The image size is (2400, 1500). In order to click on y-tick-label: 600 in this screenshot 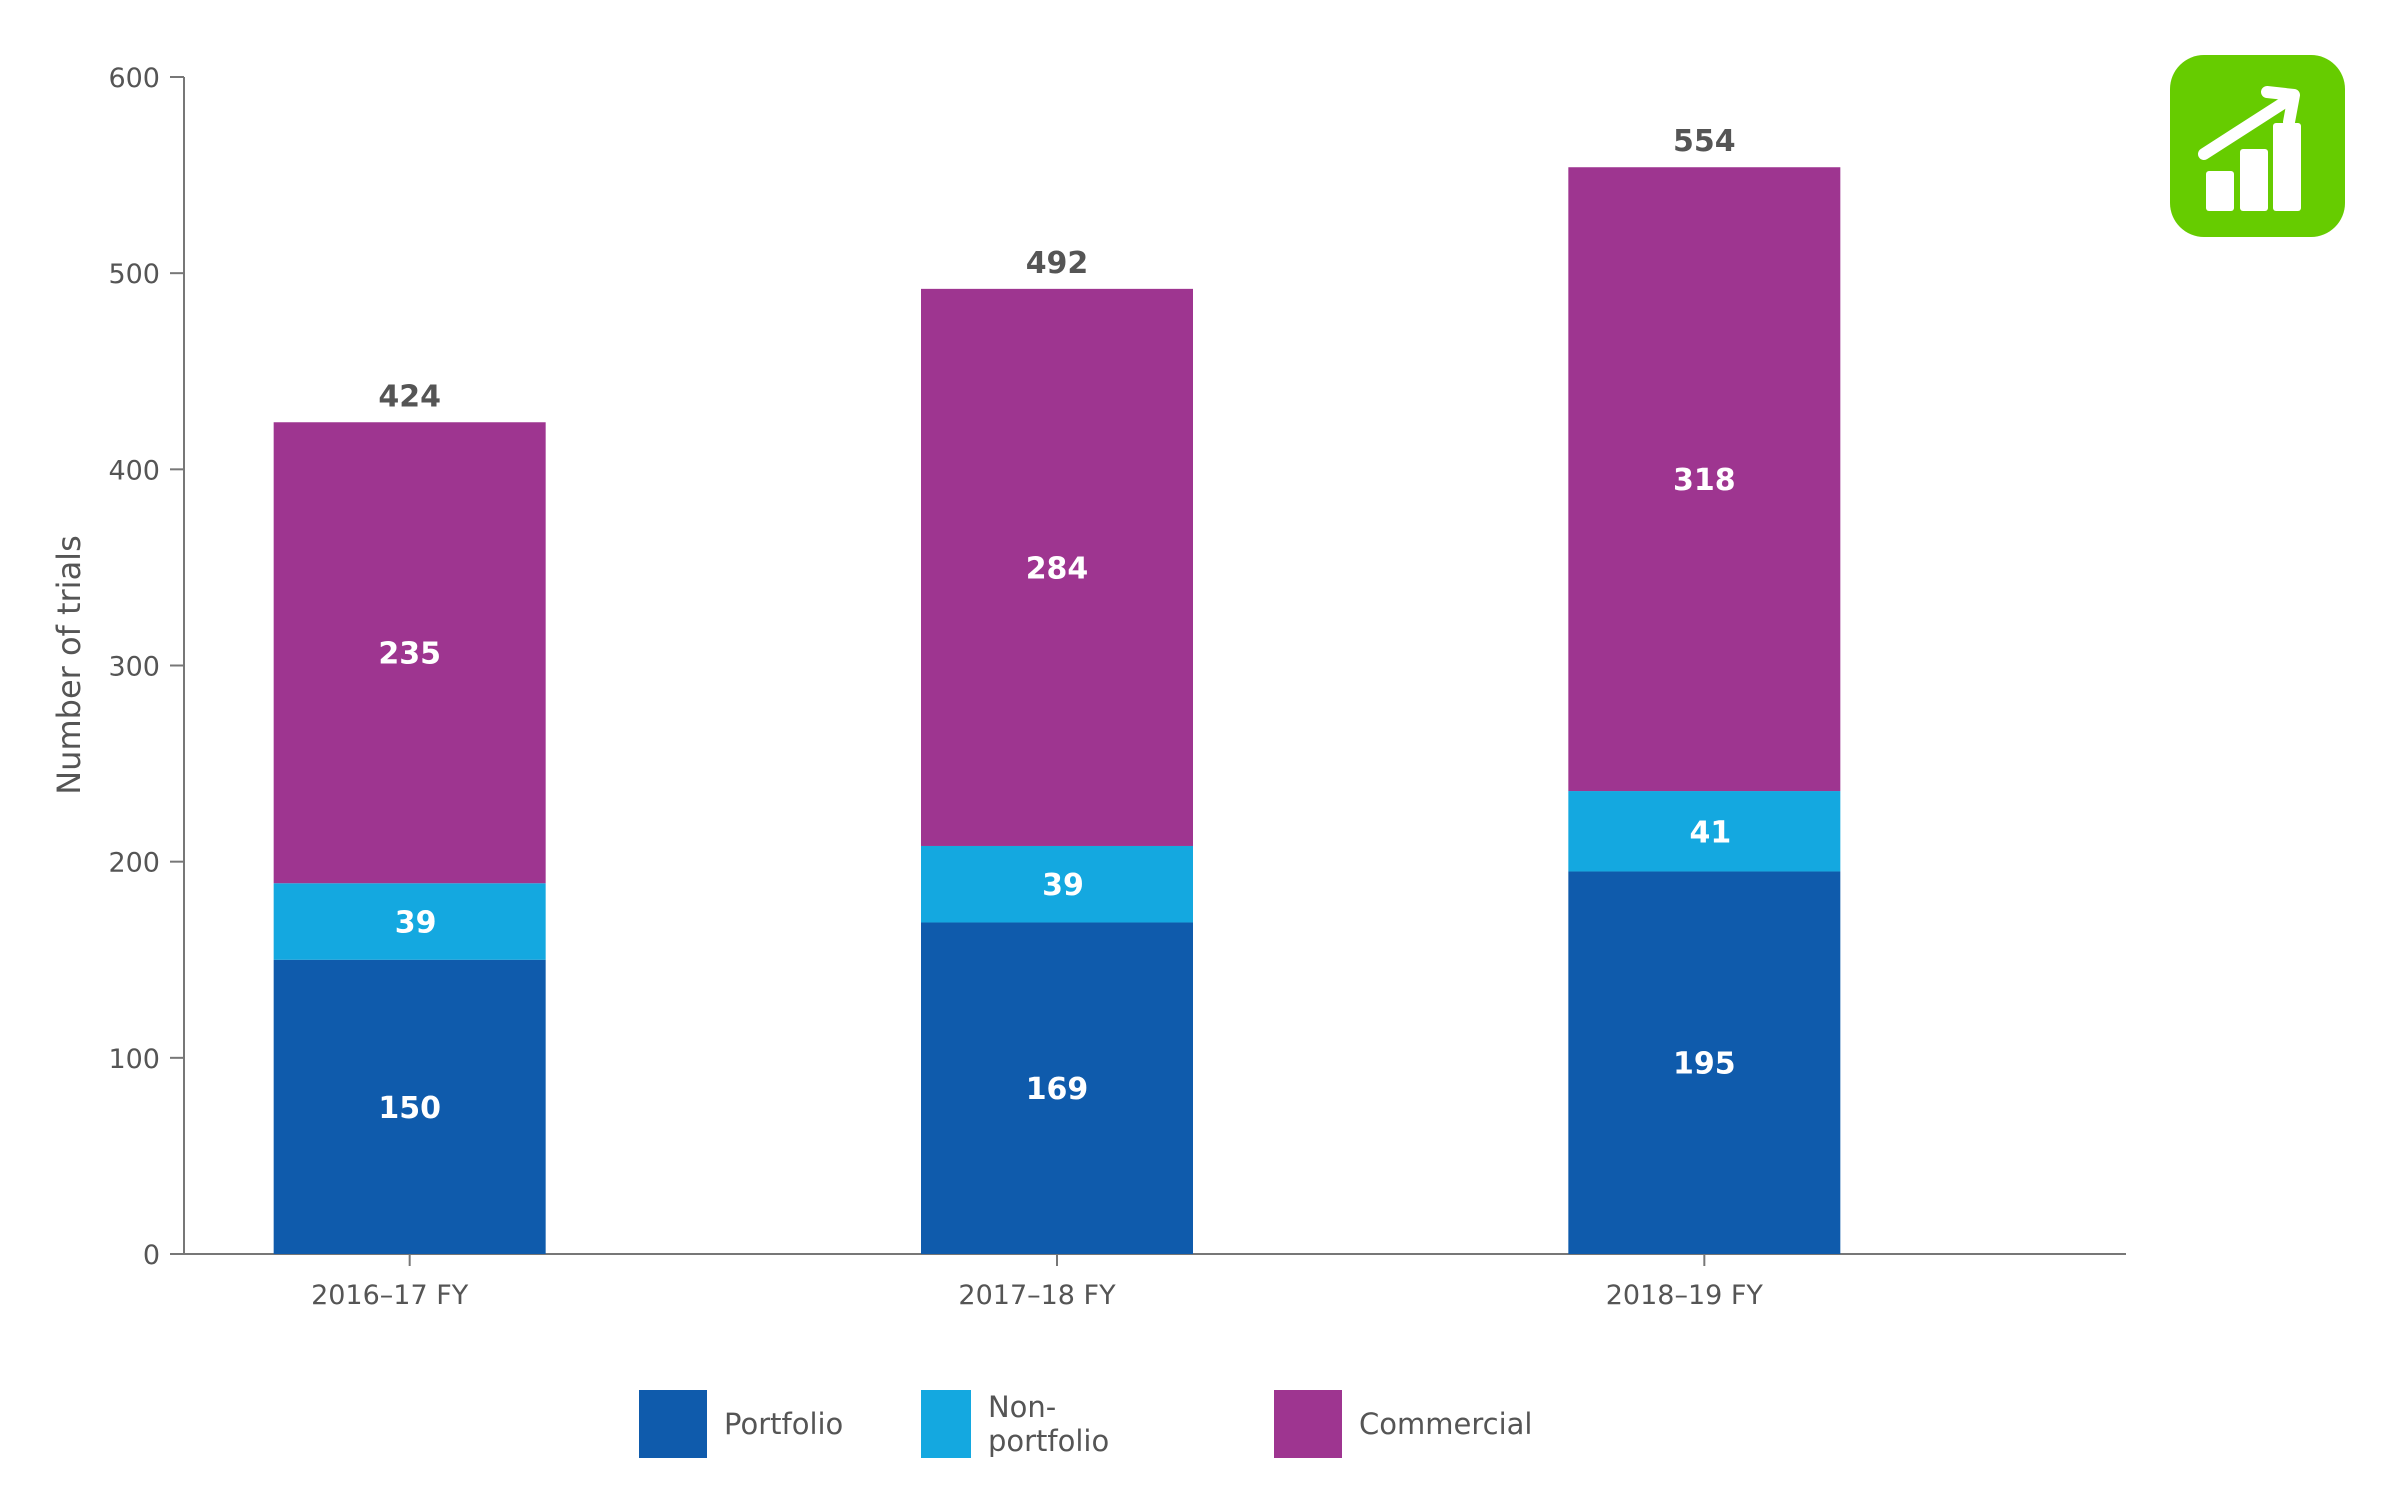, I will do `click(134, 78)`.